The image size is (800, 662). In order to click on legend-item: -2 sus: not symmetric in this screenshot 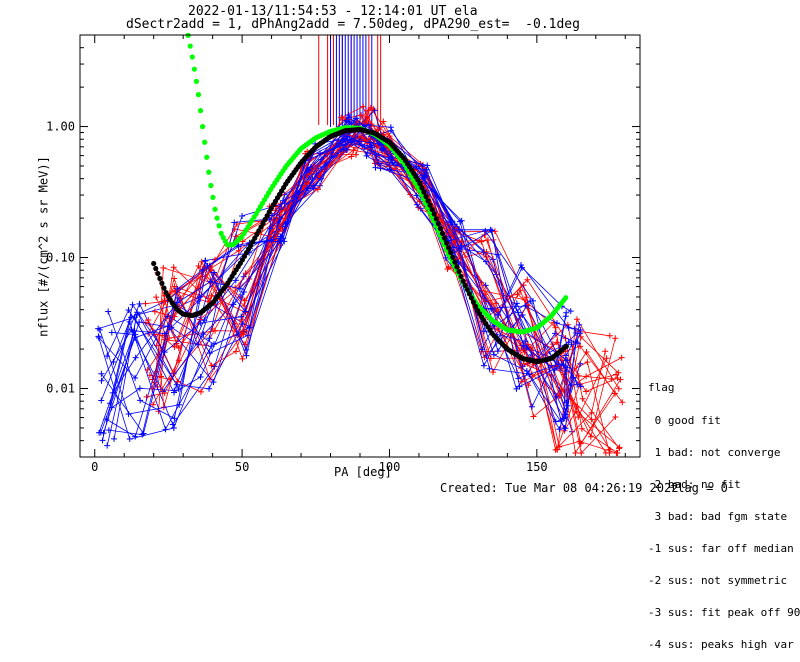, I will do `click(718, 581)`.